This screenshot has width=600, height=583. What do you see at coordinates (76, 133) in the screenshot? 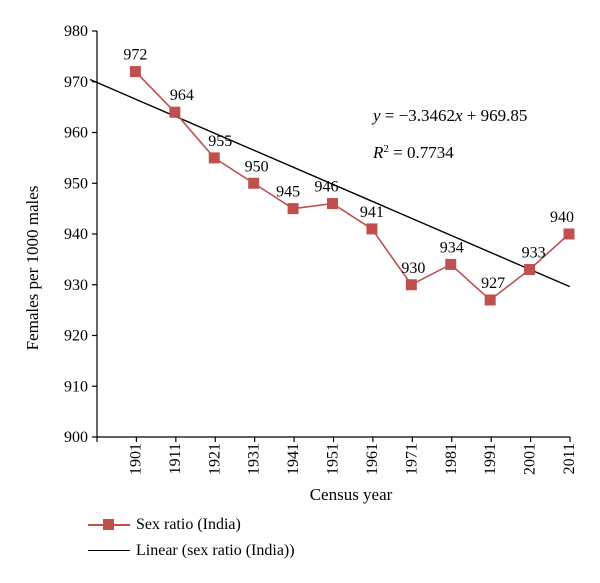
I see `y-tick-label: 960` at bounding box center [76, 133].